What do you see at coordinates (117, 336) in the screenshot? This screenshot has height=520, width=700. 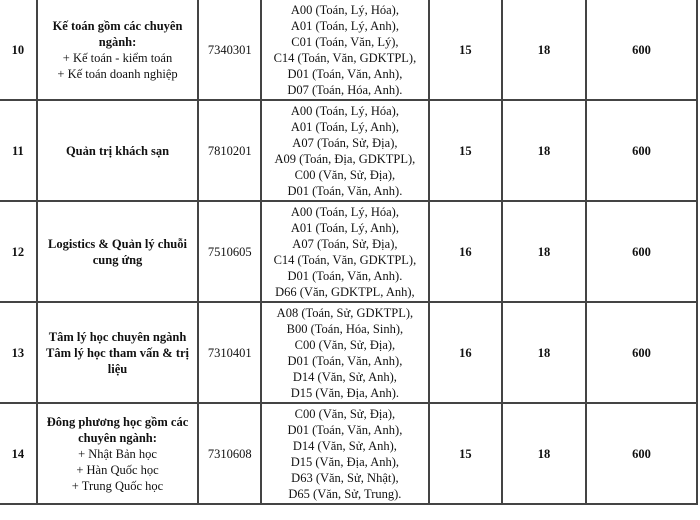 I see `major-name-line: Tâm lý học chuyên ngành` at bounding box center [117, 336].